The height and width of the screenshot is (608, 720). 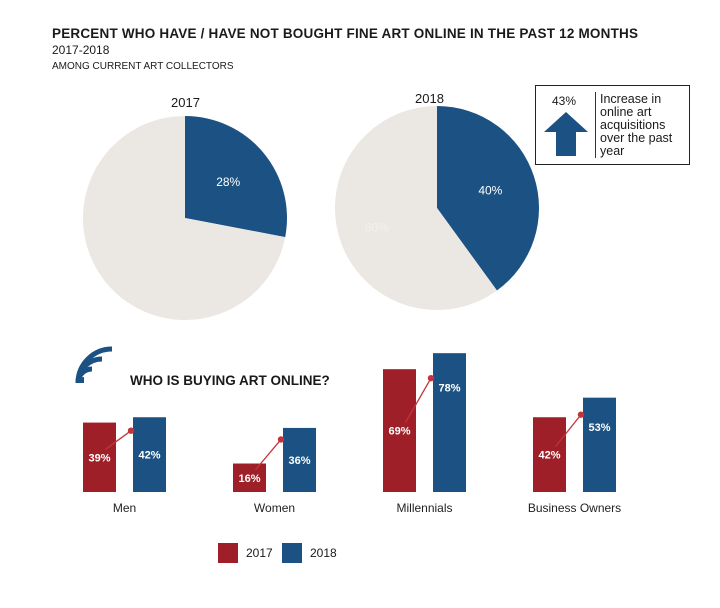 What do you see at coordinates (599, 444) in the screenshot?
I see `bar-2018-business-owners` at bounding box center [599, 444].